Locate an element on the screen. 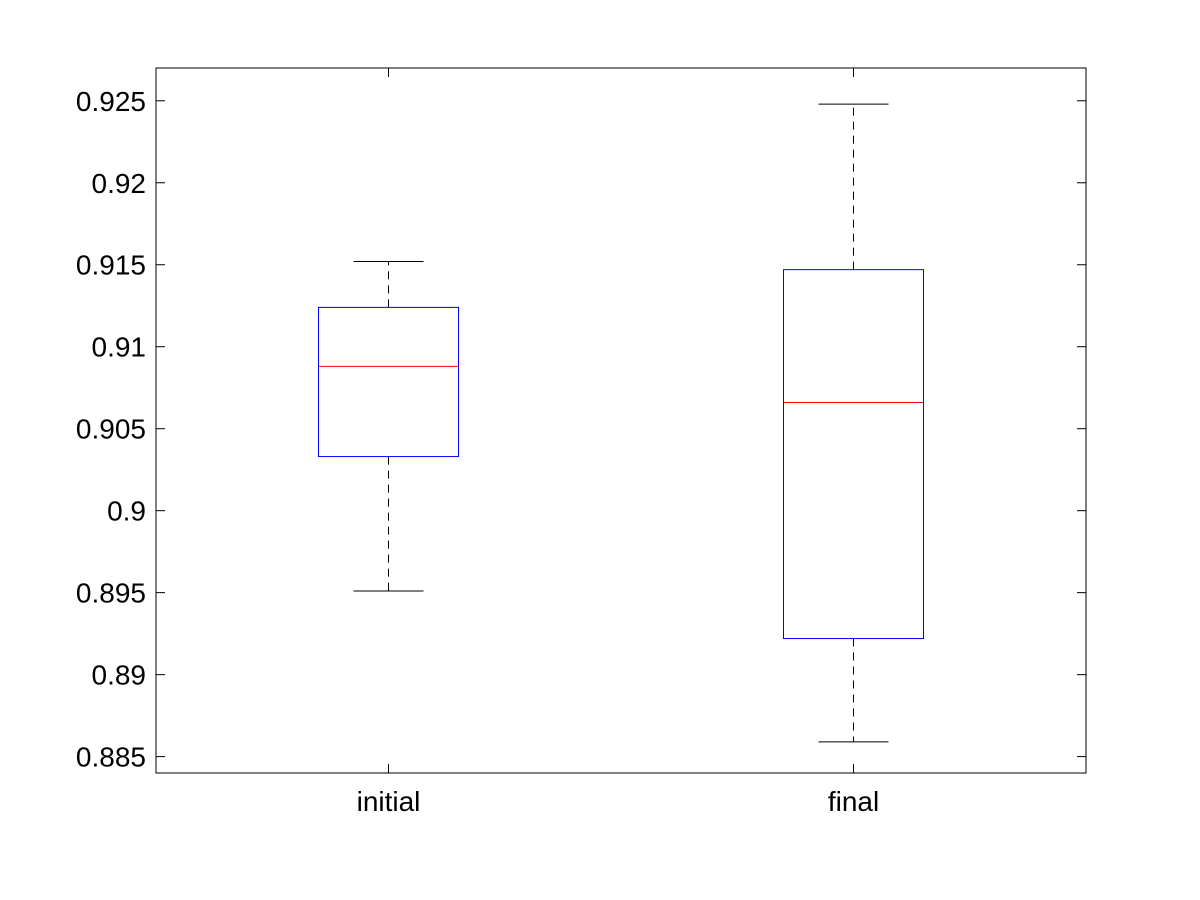 Image resolution: width=1200 pixels, height=900 pixels. y-tick-label: 0.895 is located at coordinates (111, 593).